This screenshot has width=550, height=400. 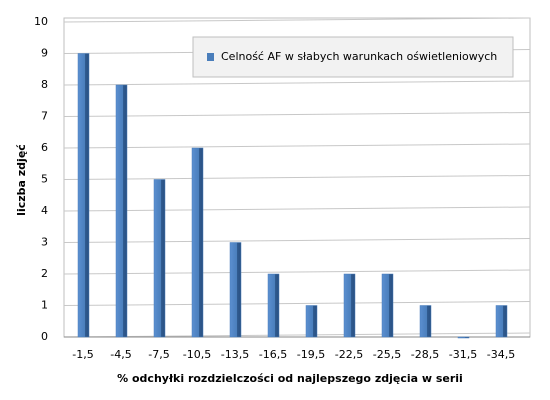 What do you see at coordinates (21, 180) in the screenshot?
I see `y-axis-title: liczba zdjęć` at bounding box center [21, 180].